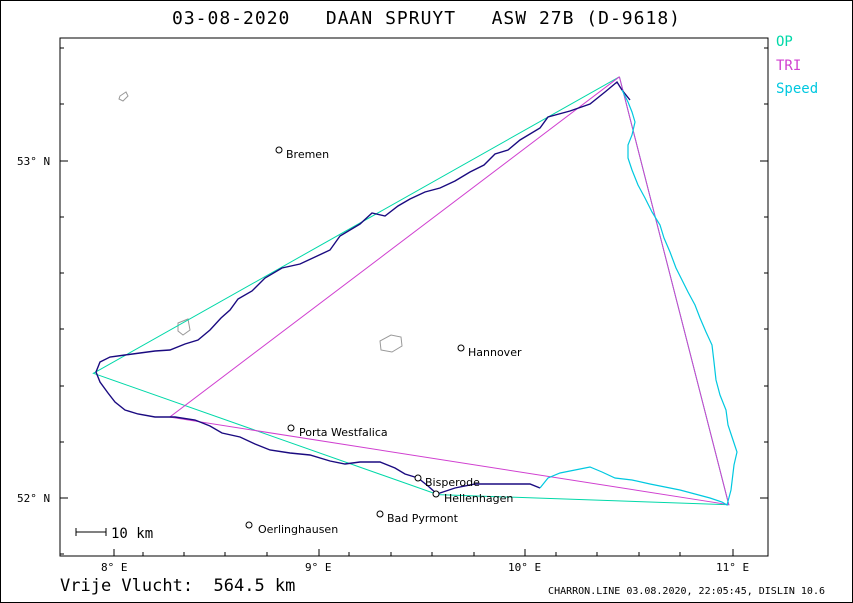  I want to click on x-tick-8e: 8° E, so click(114, 567).